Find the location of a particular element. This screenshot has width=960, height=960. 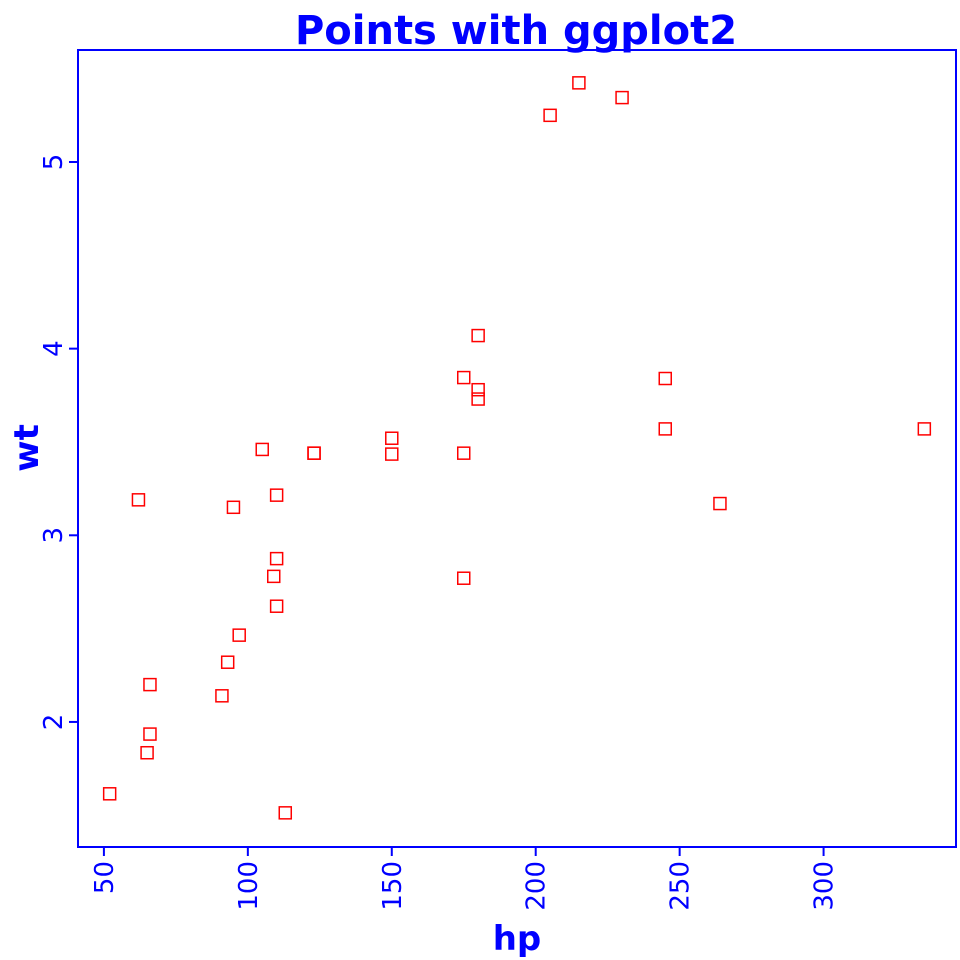

y-axis-label: wt is located at coordinates (27, 448).